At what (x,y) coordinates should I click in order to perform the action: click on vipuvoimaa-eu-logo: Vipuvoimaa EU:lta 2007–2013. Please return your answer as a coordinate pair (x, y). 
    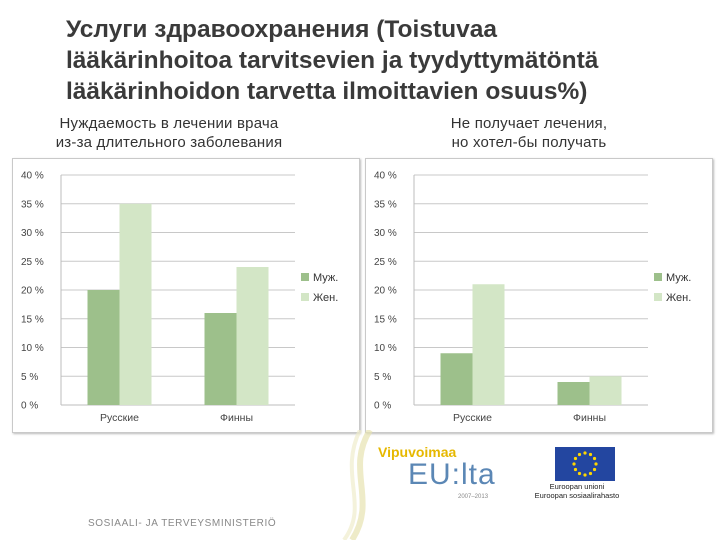
    Looking at the image, I should click on (447, 475).